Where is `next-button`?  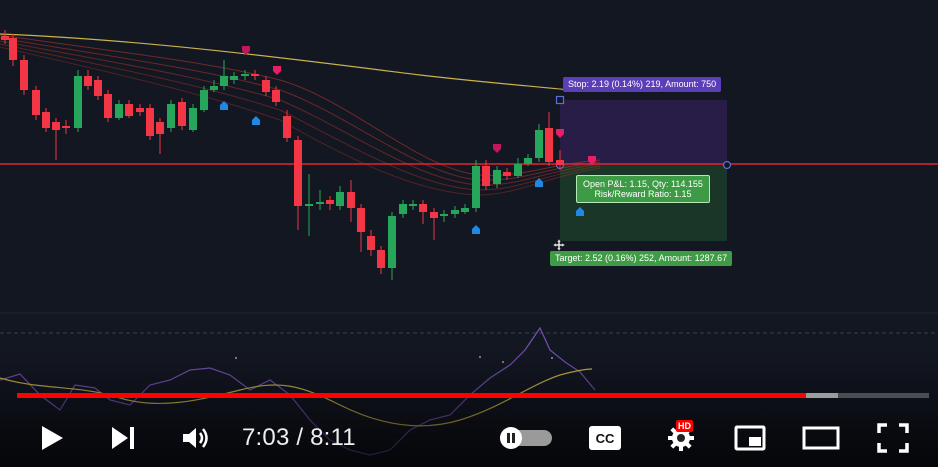 next-button is located at coordinates (123, 438).